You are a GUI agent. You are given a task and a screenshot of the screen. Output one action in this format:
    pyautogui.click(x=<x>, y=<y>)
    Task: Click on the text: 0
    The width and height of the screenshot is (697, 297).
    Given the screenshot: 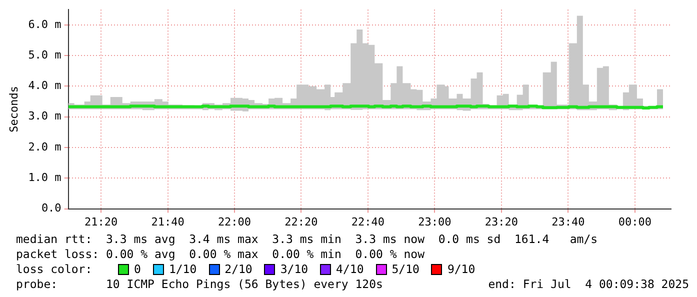 What is the action you would take?
    pyautogui.click(x=137, y=269)
    